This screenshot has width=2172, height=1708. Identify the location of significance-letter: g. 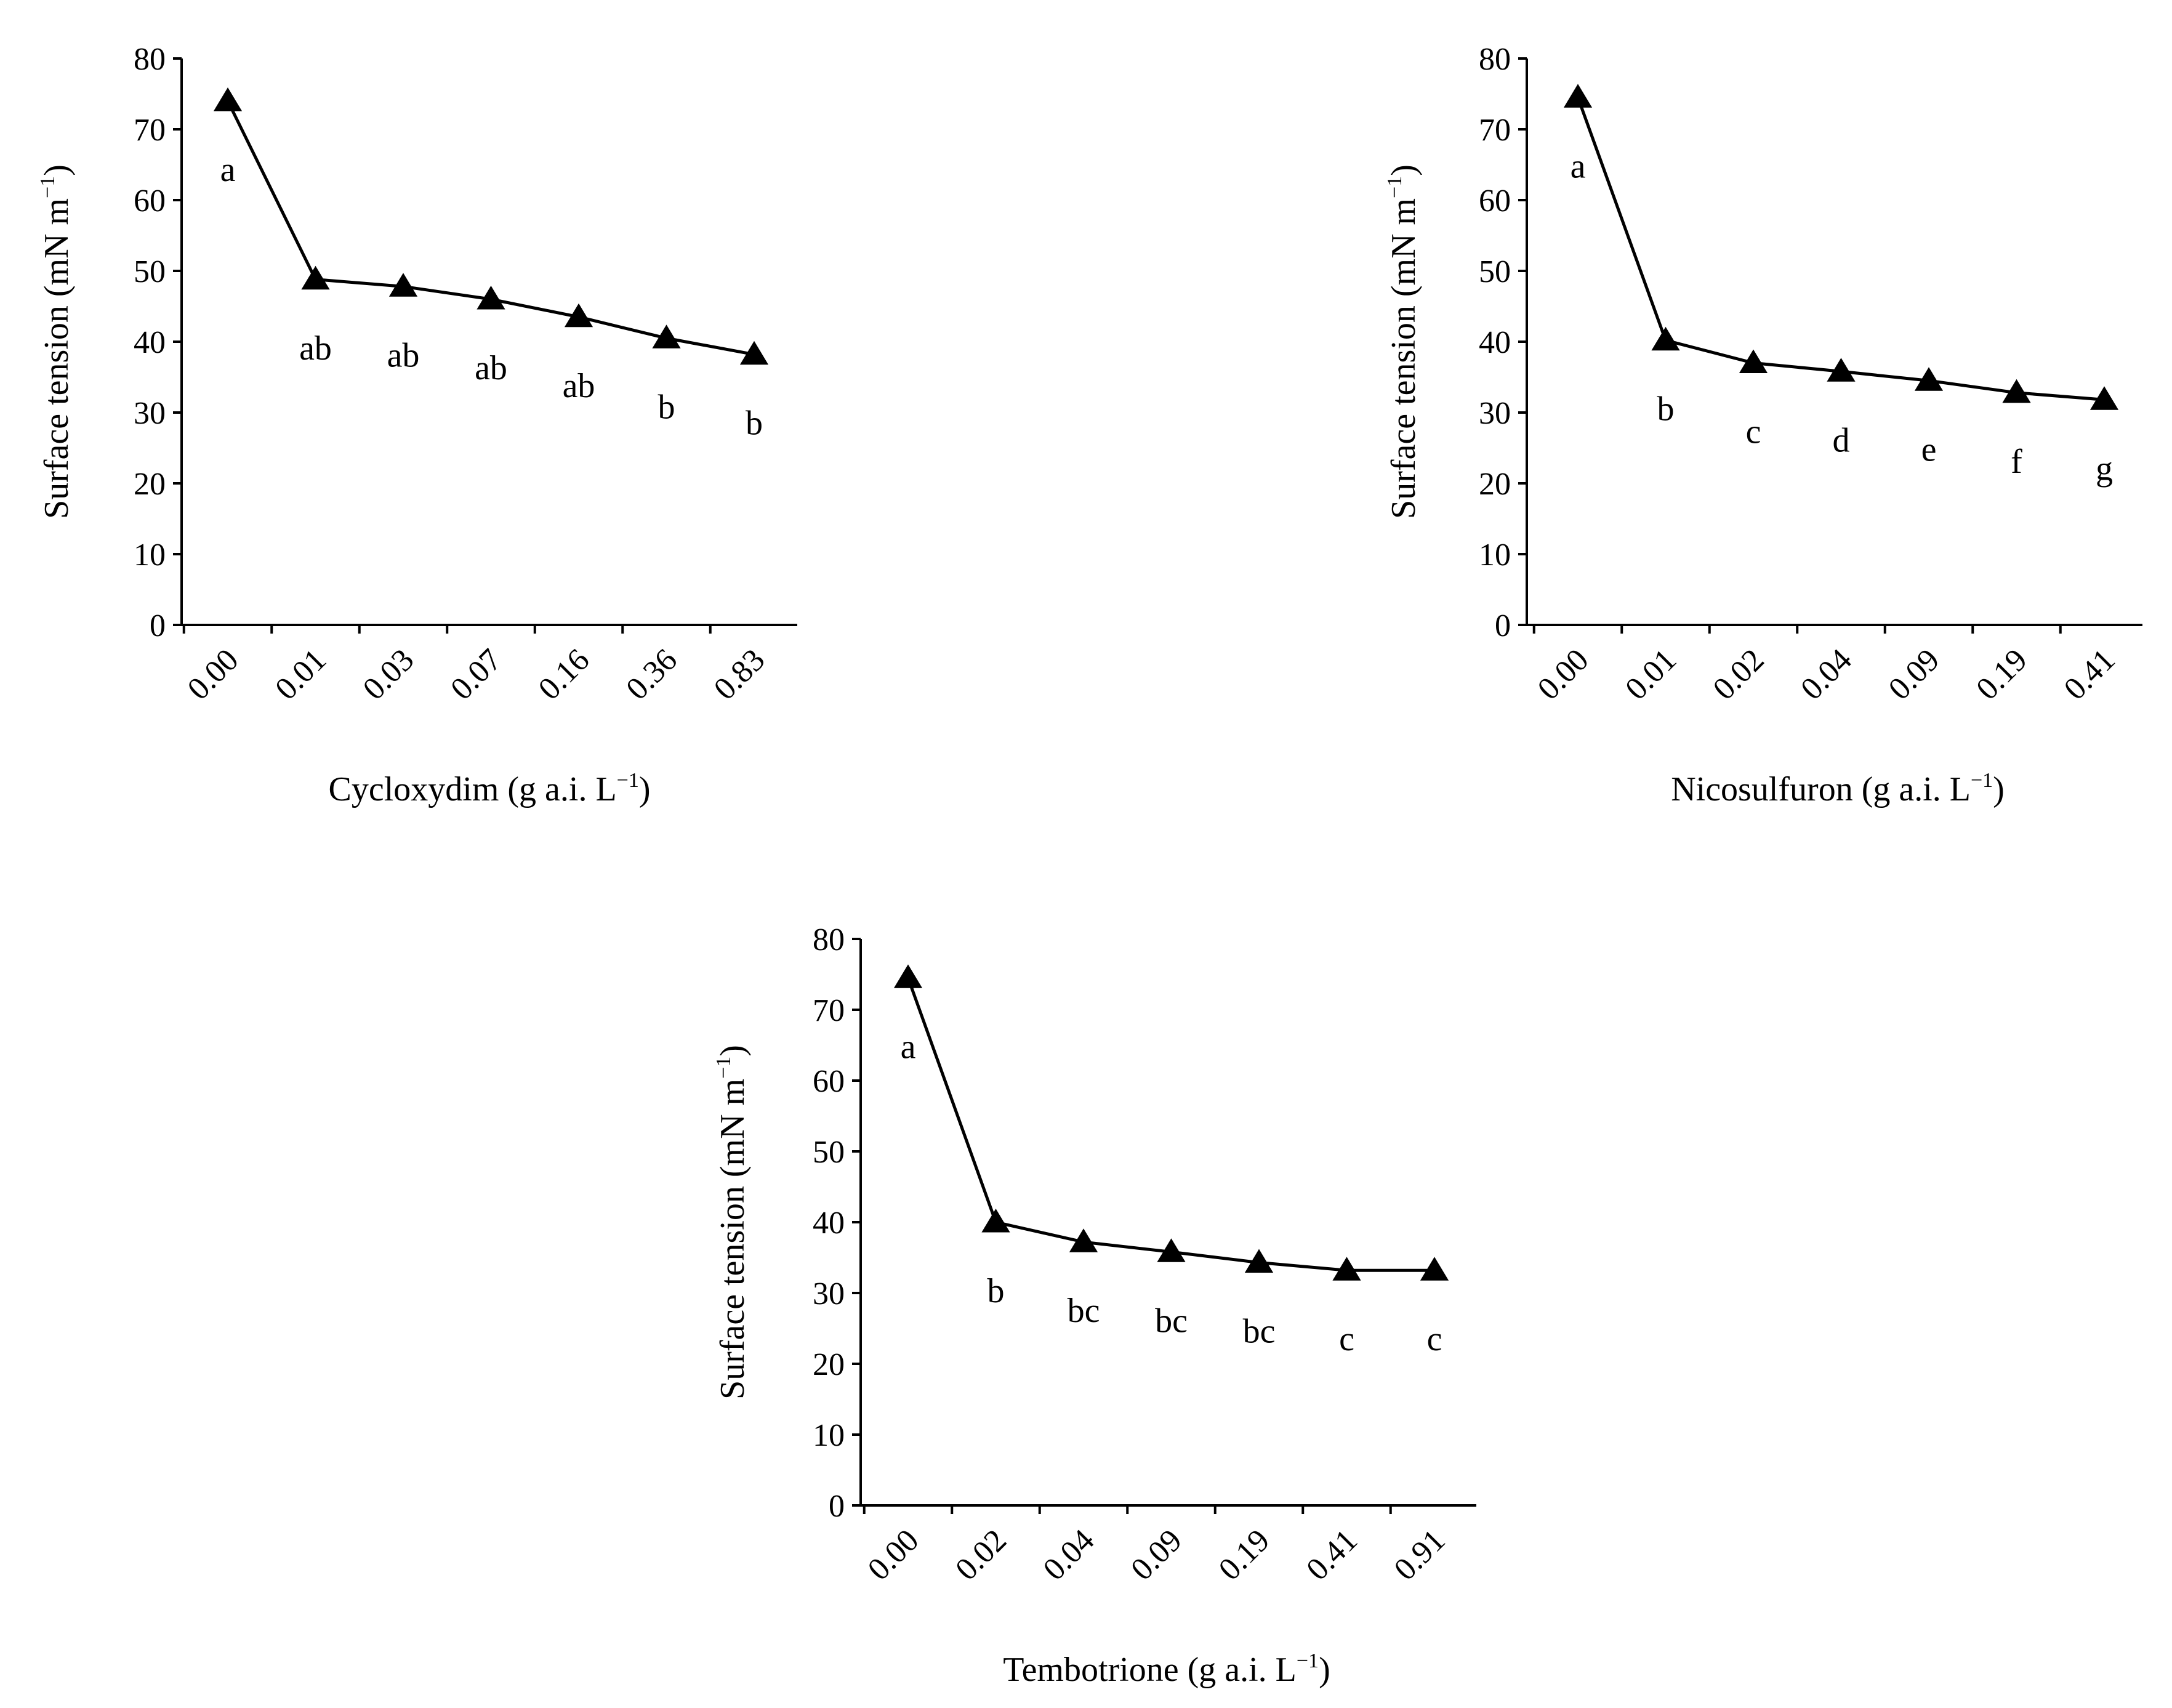
(2104, 468).